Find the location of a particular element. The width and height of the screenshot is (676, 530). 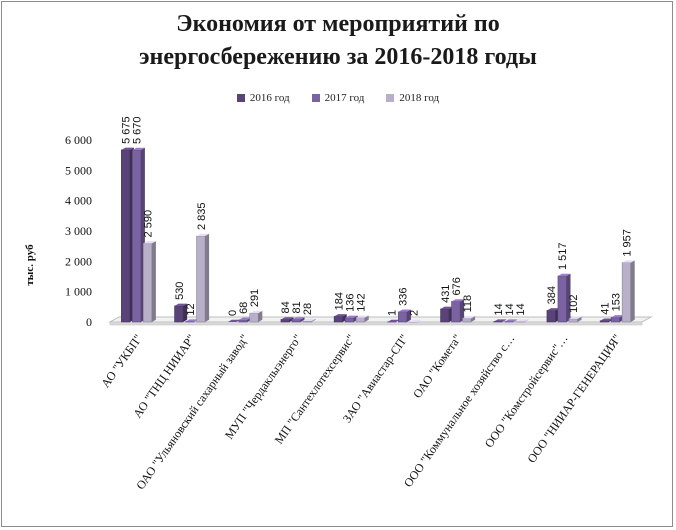

data-label: 2 835 is located at coordinates (202, 216).